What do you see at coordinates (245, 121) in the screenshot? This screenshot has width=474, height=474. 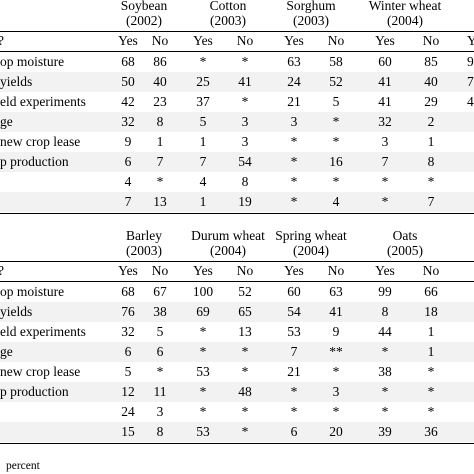 I see `table1-cell-no: 3` at bounding box center [245, 121].